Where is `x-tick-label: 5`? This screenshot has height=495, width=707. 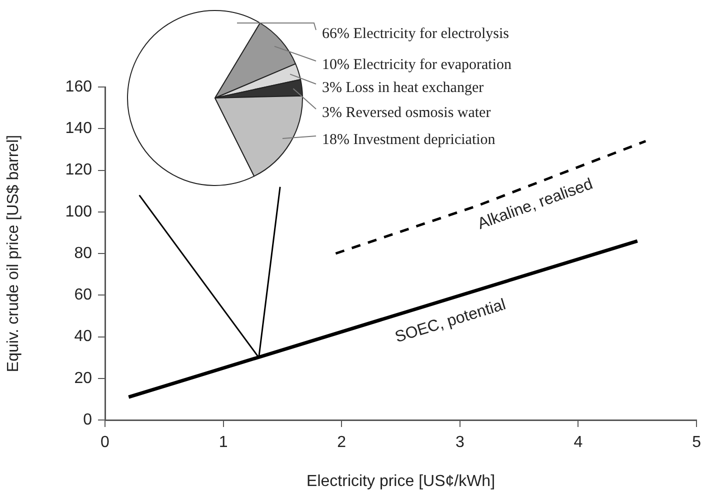 x-tick-label: 5 is located at coordinates (697, 443).